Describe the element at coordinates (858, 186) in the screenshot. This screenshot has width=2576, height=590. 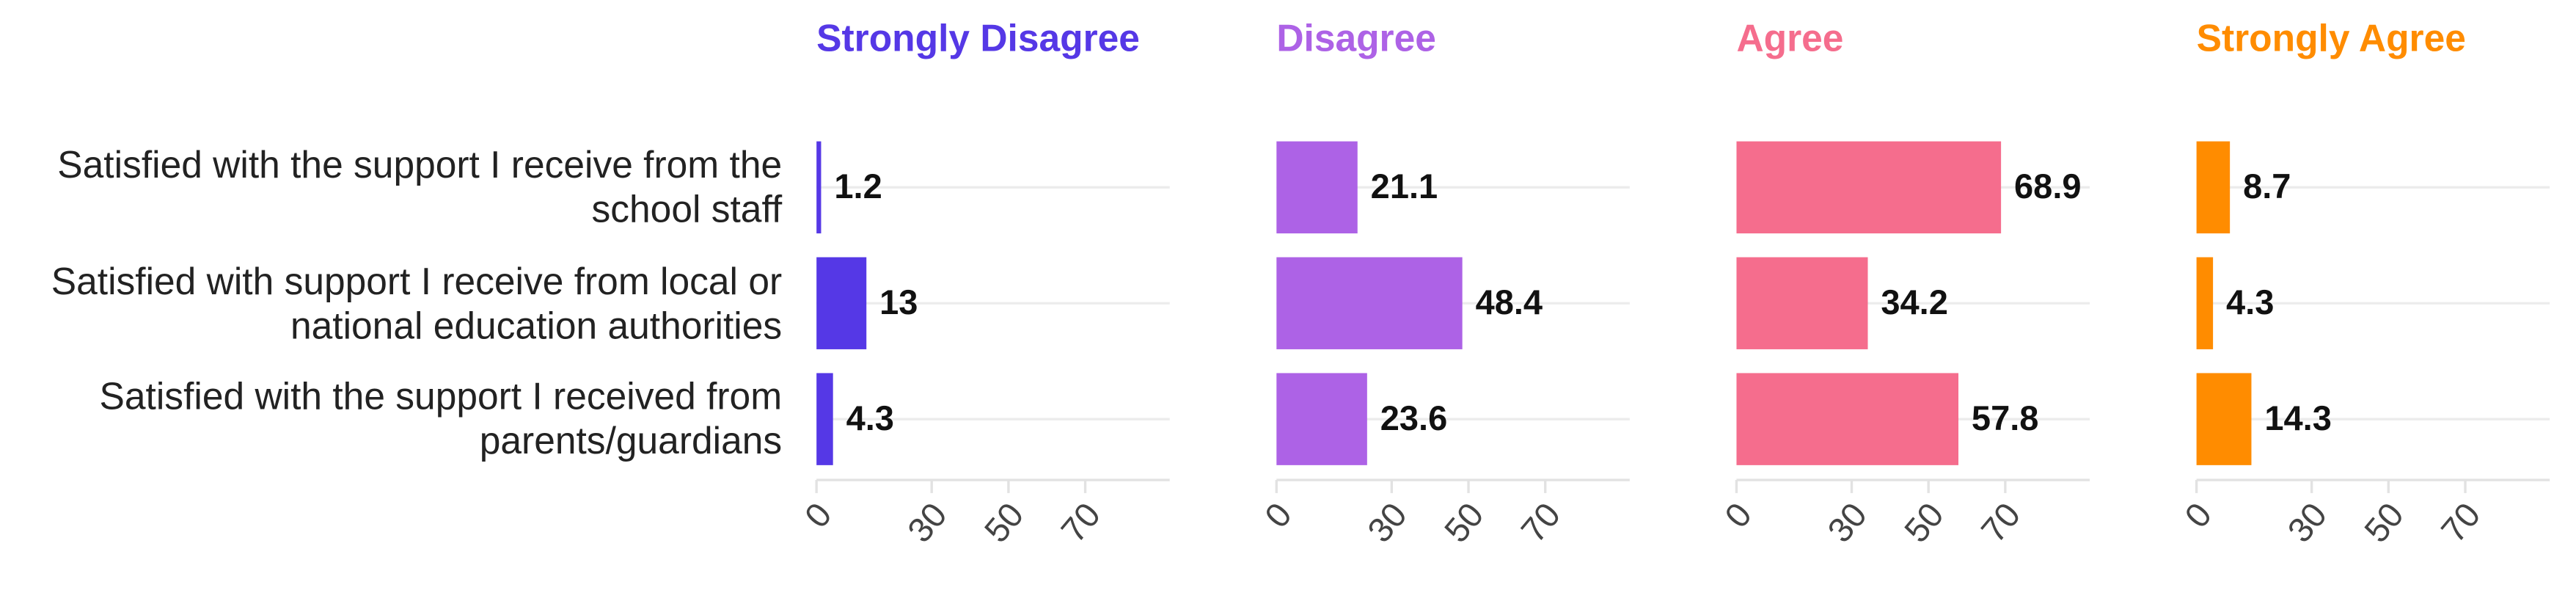
I see `value-label: 1.2` at that location.